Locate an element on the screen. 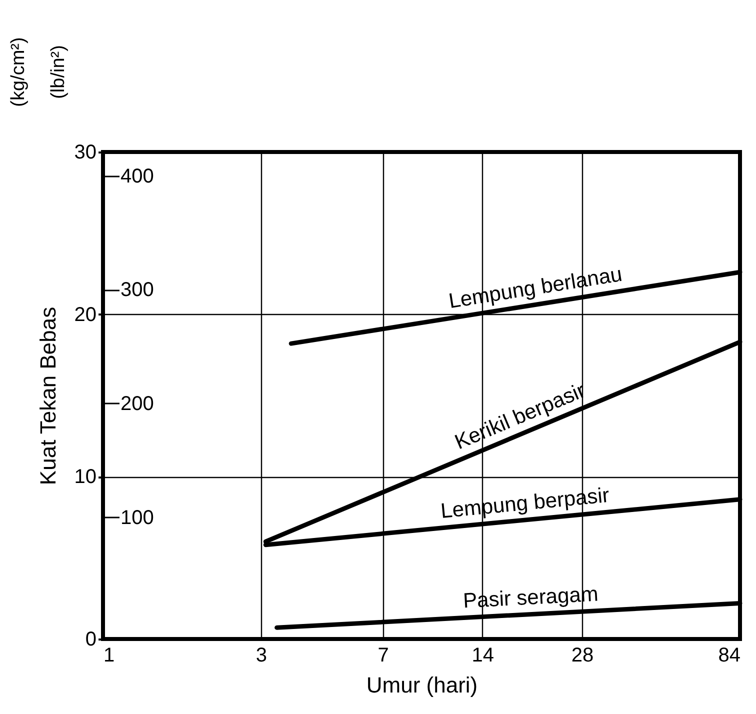 The height and width of the screenshot is (714, 756). y2-tick-label: 400 is located at coordinates (137, 176).